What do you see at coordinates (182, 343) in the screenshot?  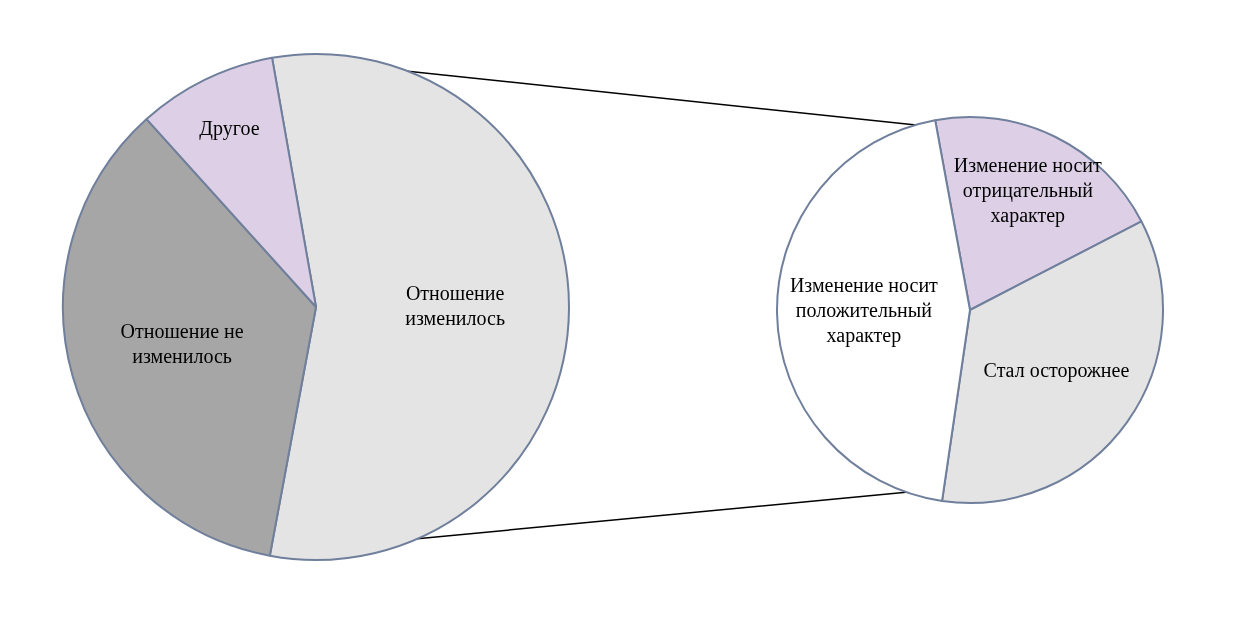 I see `slice-label: Отношение не изменилось` at bounding box center [182, 343].